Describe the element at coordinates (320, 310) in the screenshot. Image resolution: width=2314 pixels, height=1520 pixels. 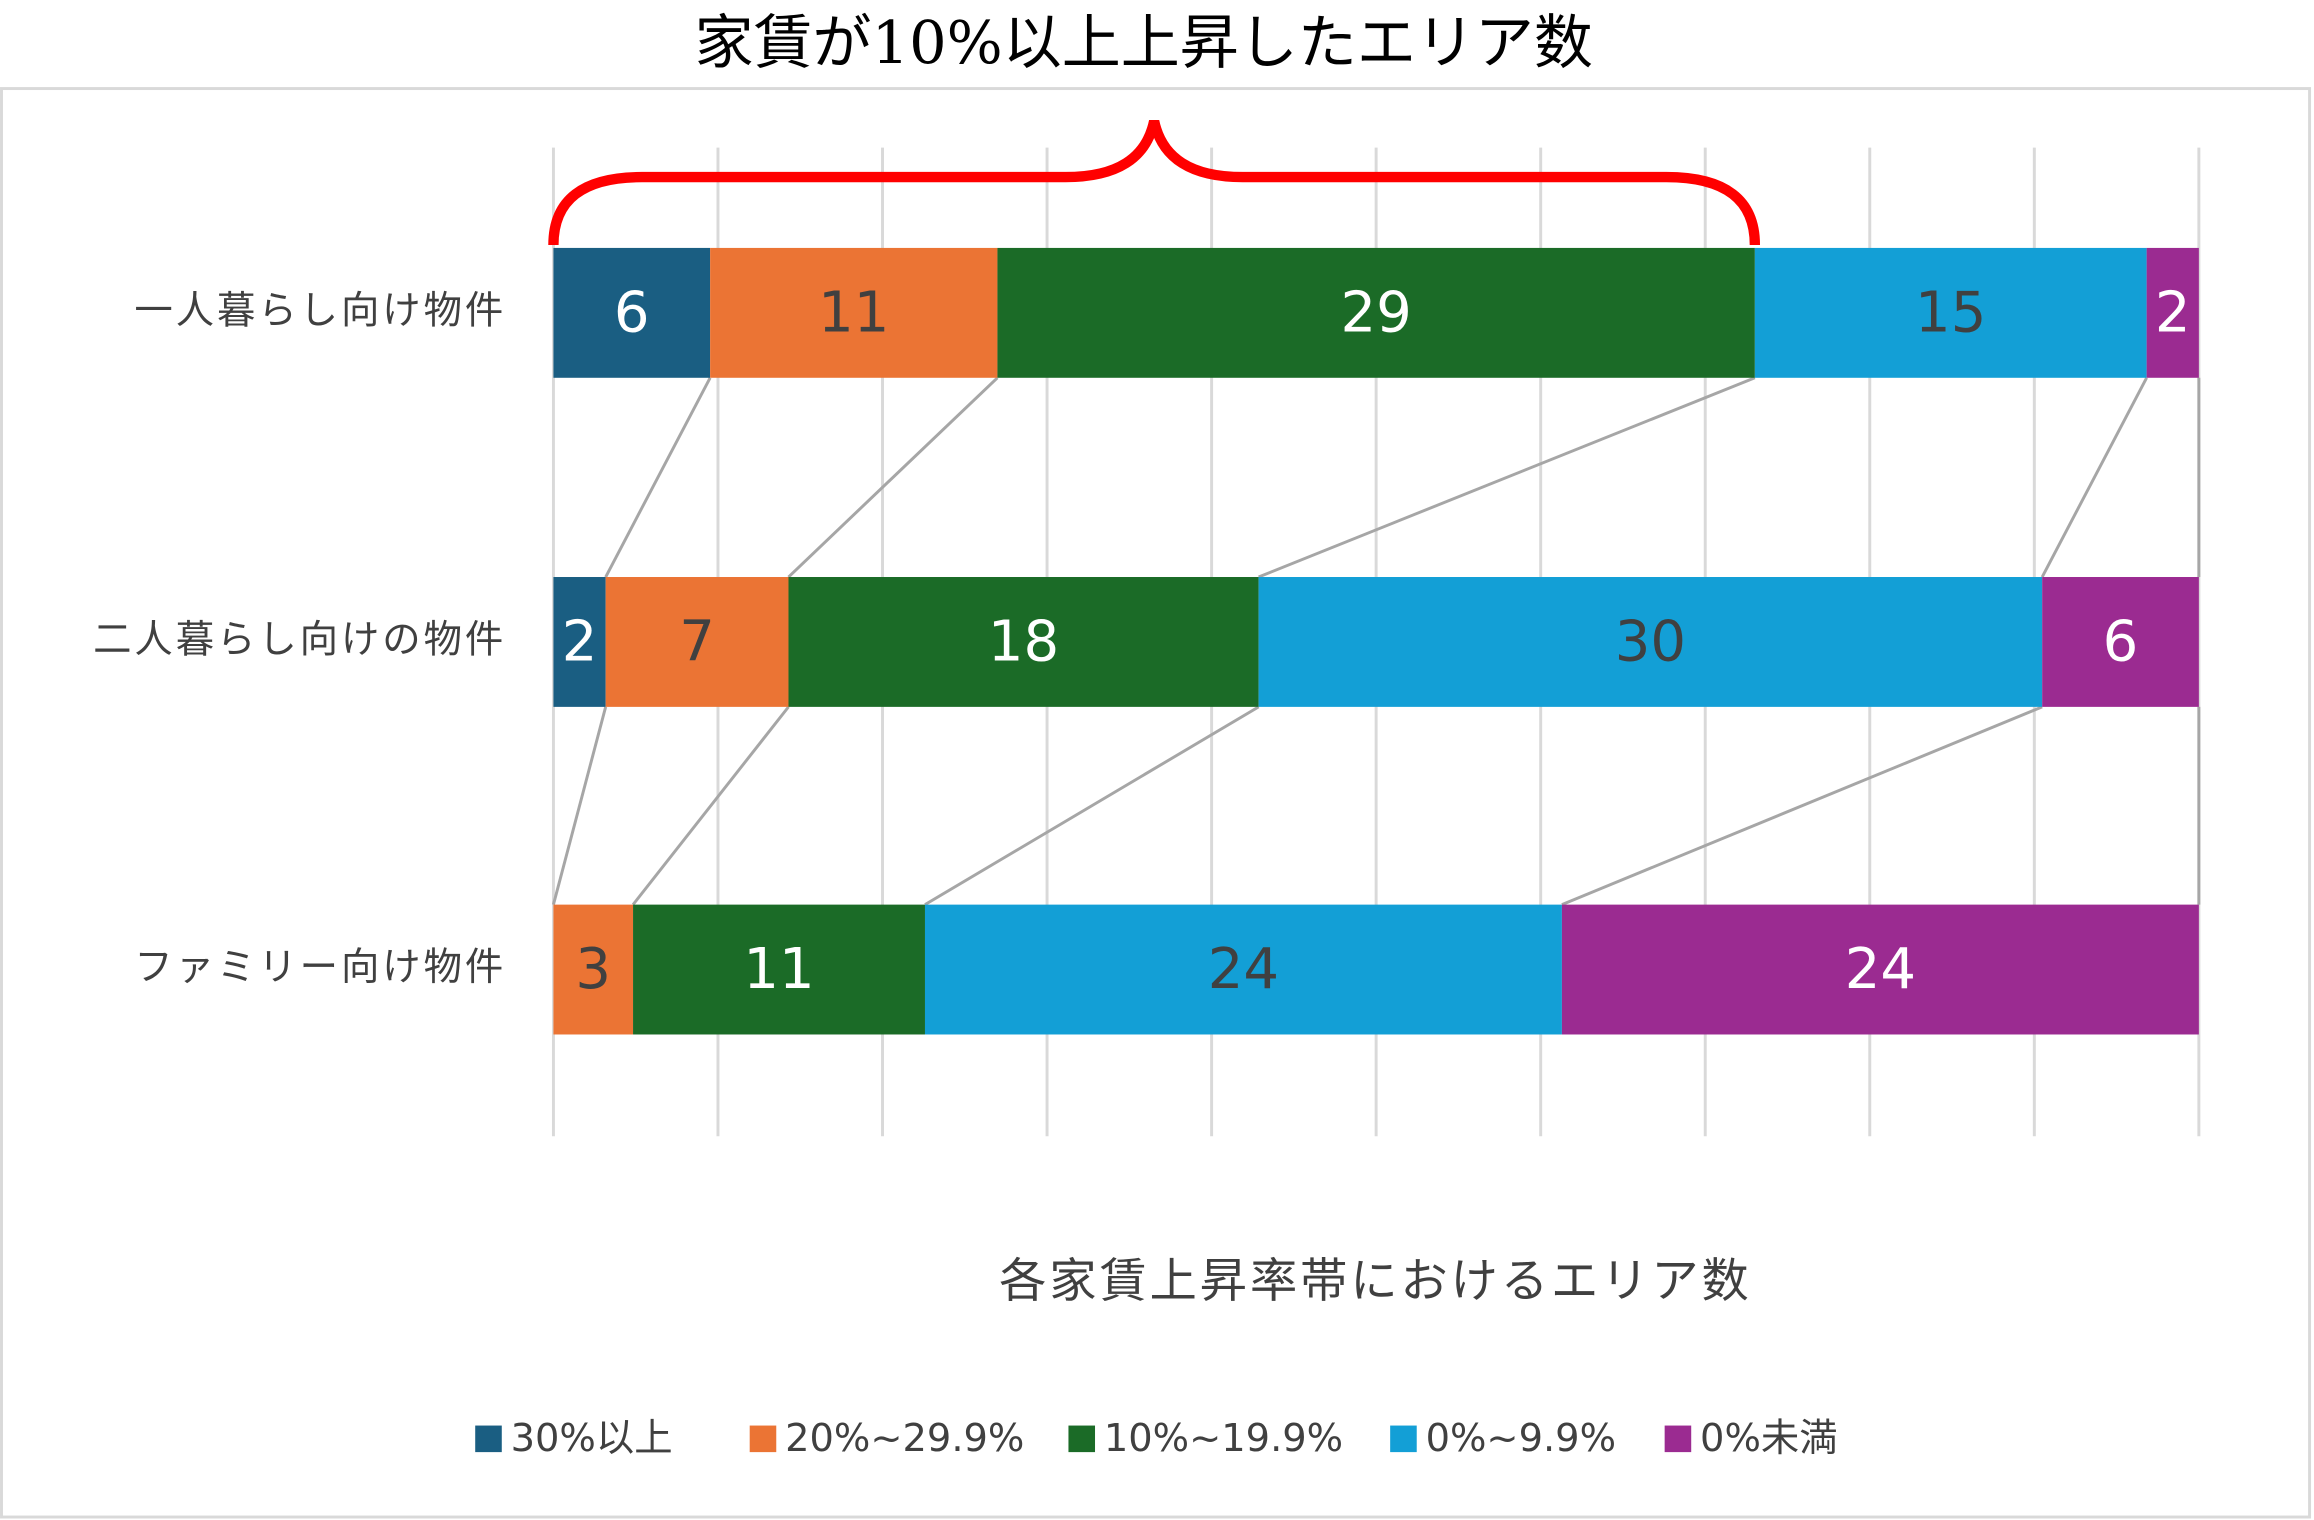
I see `y-tick-label: 一人暮らし向け物件` at that location.